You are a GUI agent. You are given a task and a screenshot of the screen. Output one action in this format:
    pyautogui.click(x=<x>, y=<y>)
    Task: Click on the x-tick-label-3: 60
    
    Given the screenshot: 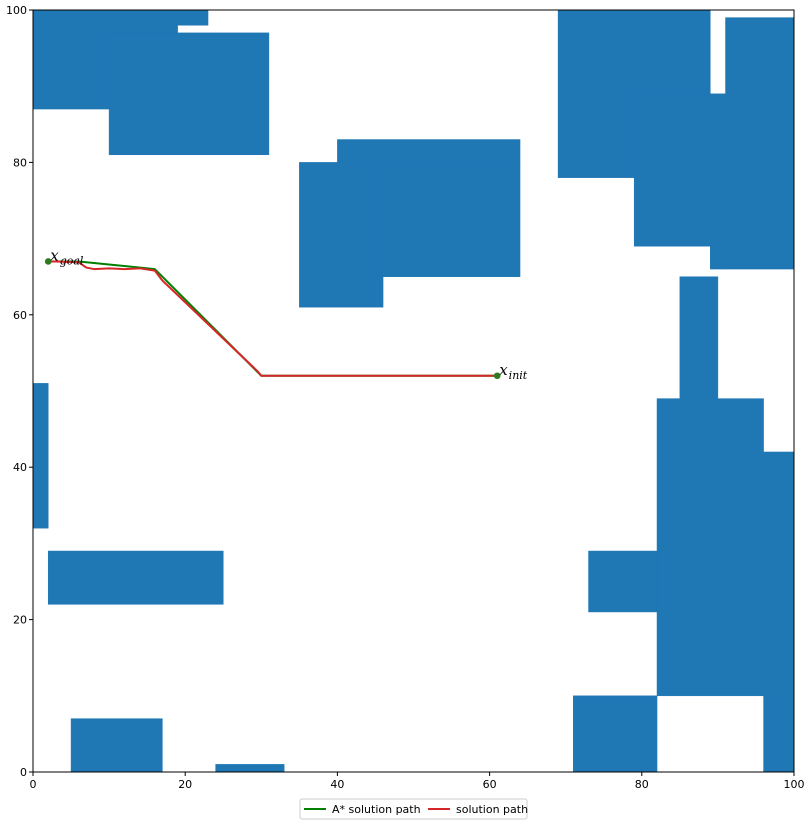 What is the action you would take?
    pyautogui.click(x=490, y=784)
    